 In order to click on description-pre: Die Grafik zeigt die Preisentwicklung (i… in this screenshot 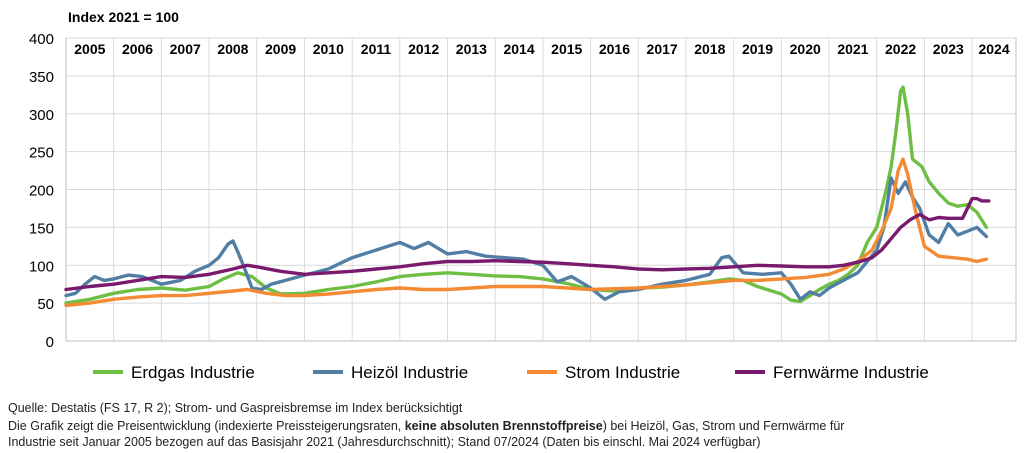, I will do `click(206, 426)`.